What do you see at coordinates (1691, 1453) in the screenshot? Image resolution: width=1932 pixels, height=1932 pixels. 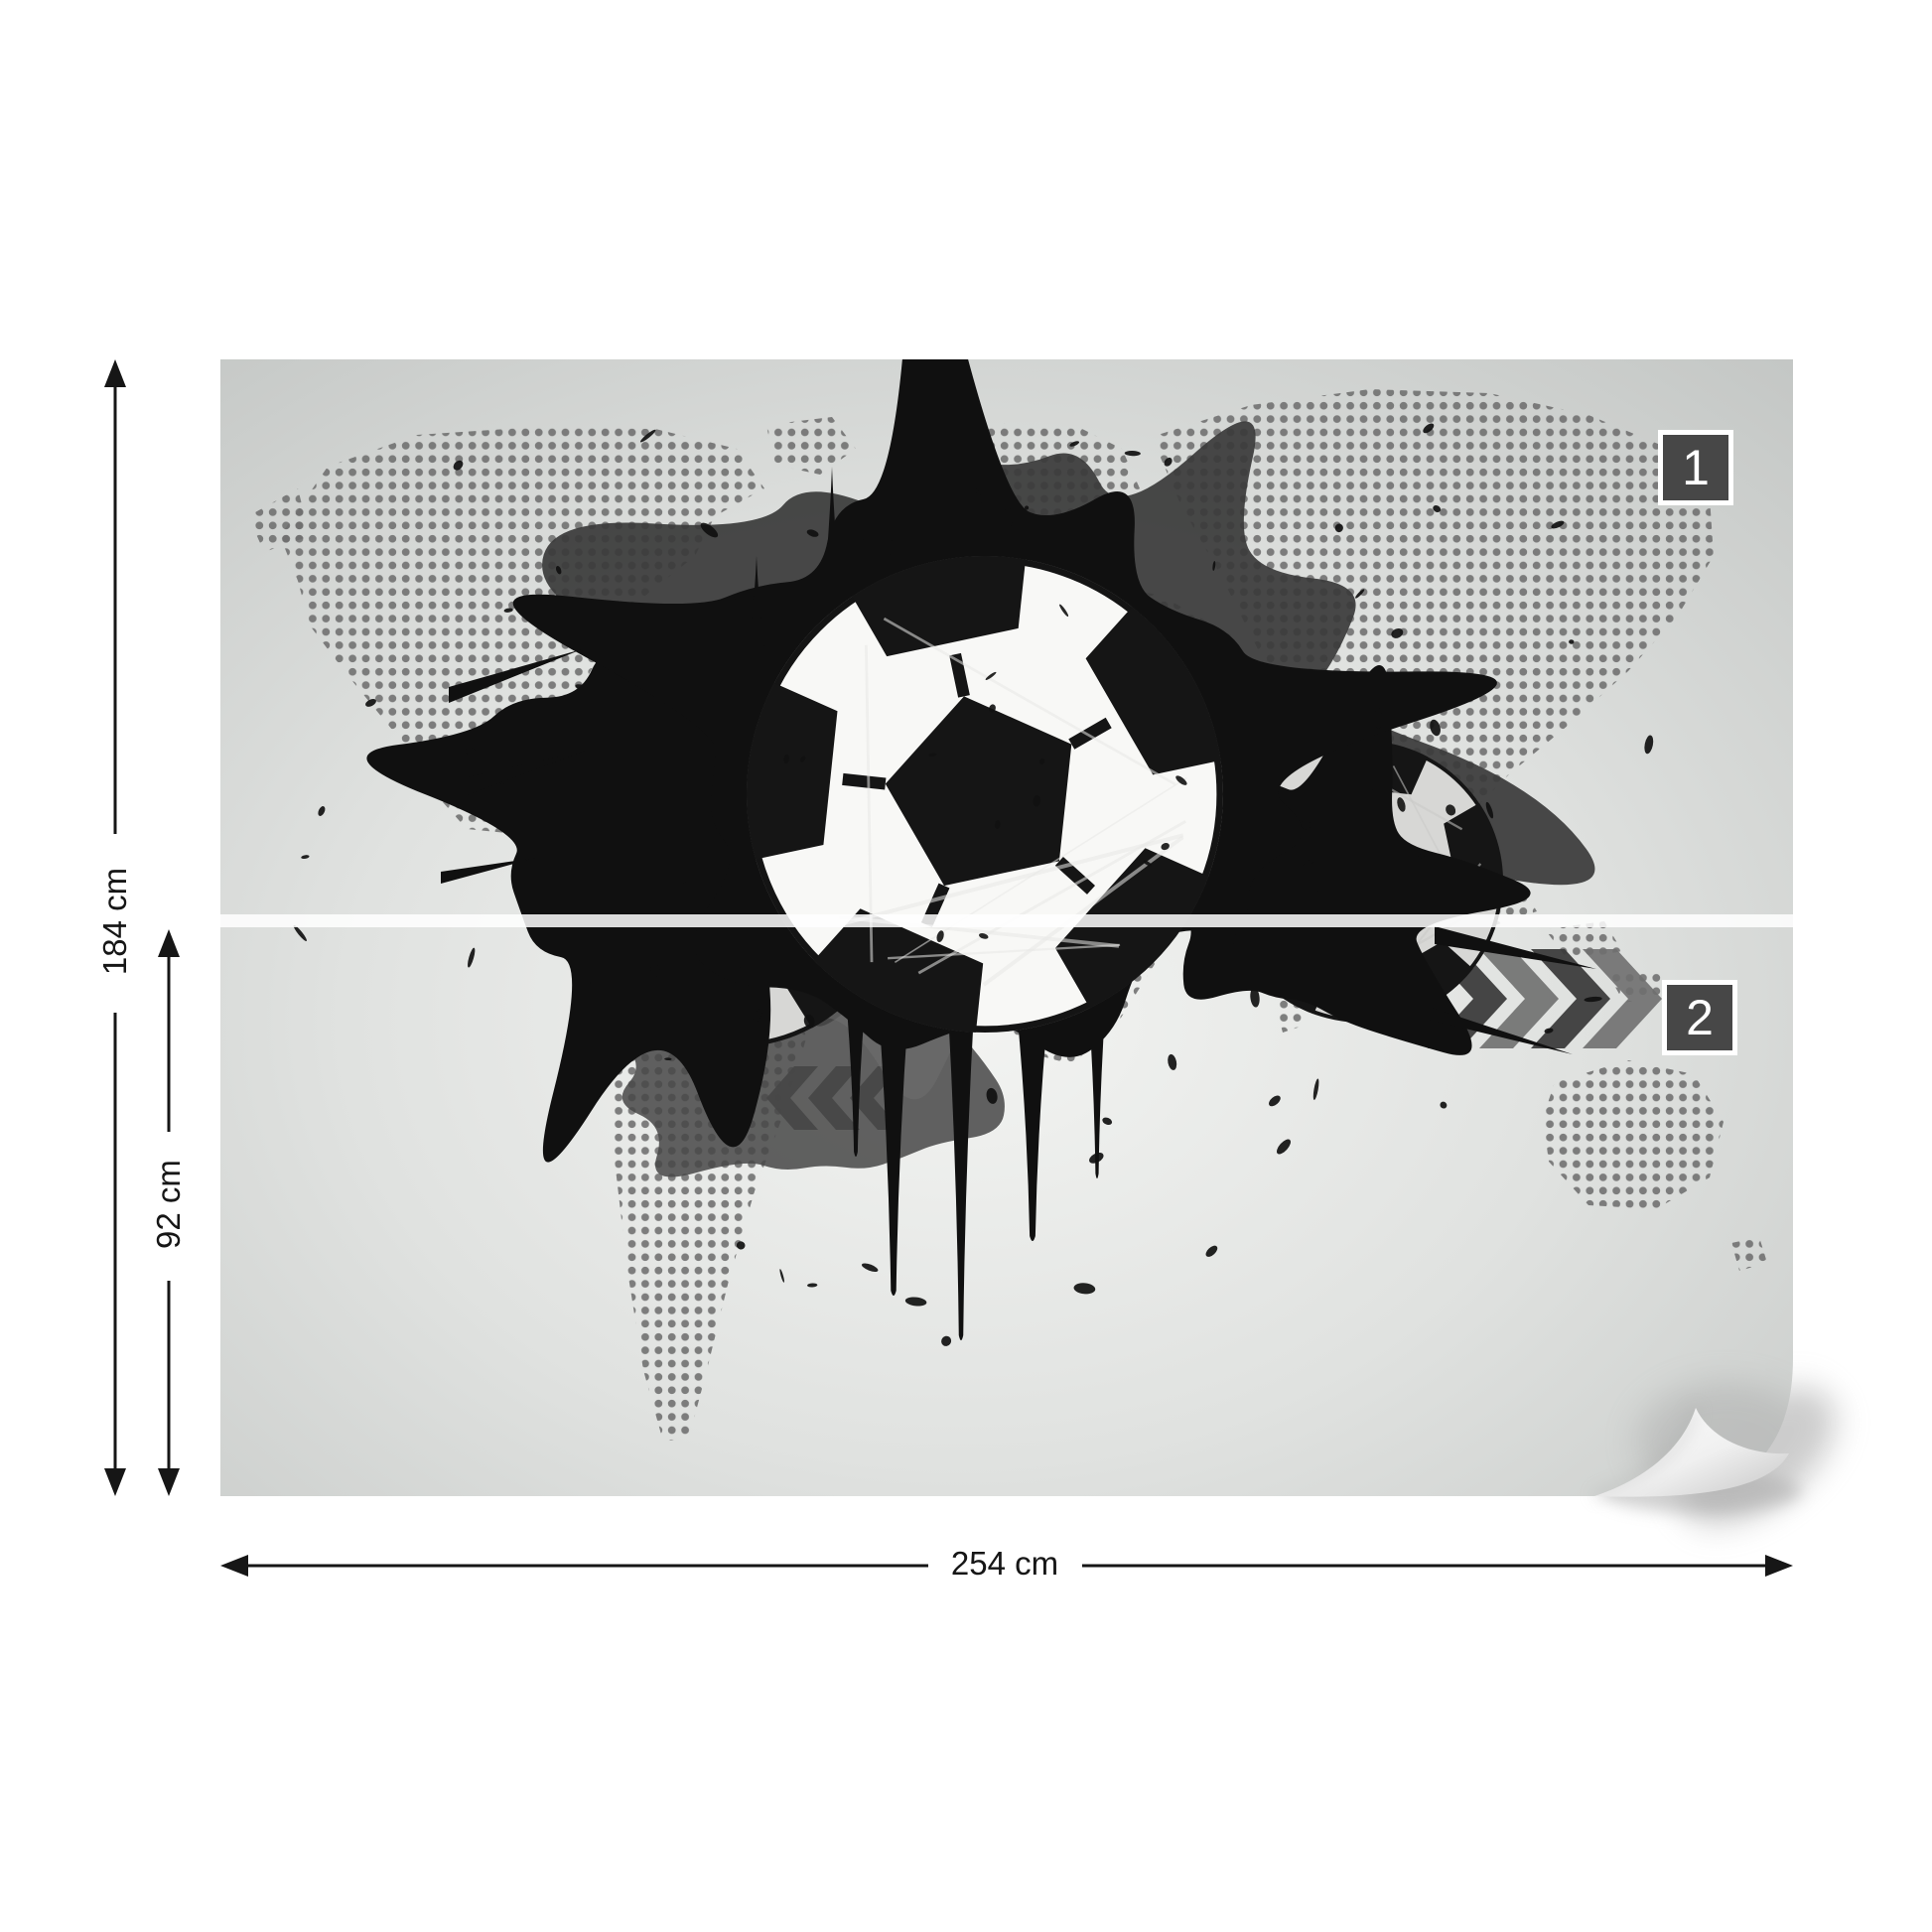 I see `page-curl-icon` at bounding box center [1691, 1453].